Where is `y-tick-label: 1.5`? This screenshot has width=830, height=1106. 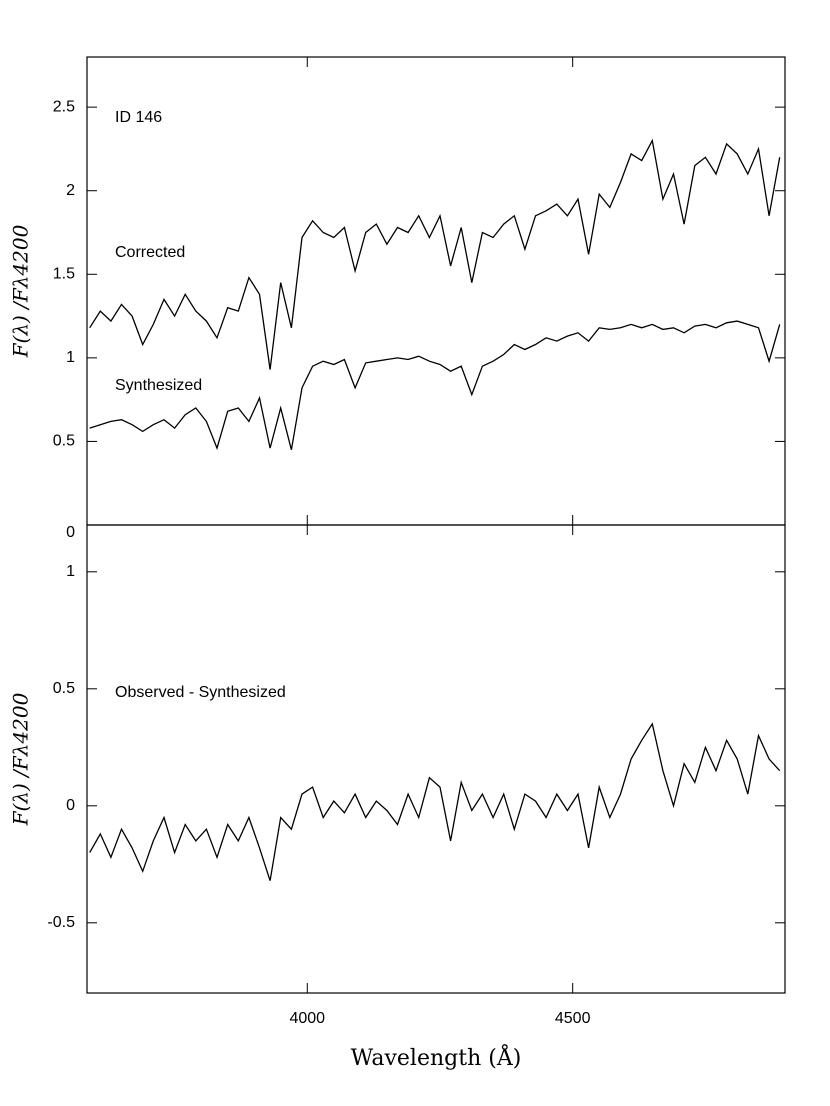 y-tick-label: 1.5 is located at coordinates (64, 274).